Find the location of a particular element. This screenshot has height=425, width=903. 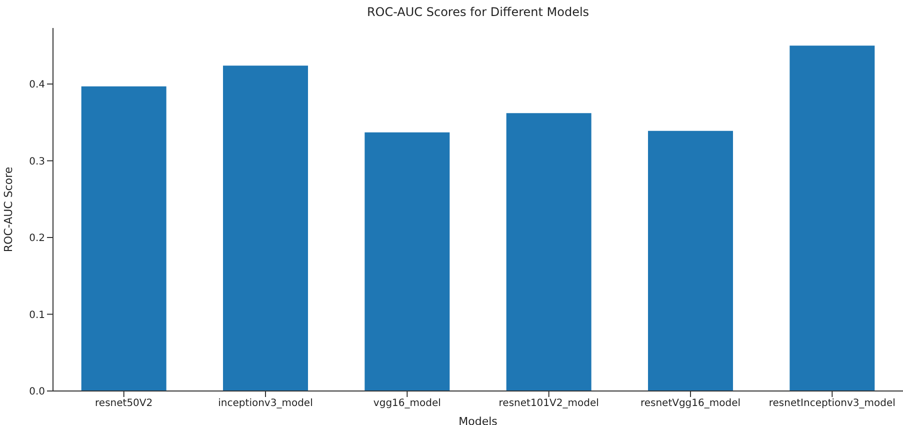

y-tick-label: 0.4 is located at coordinates (37, 85).